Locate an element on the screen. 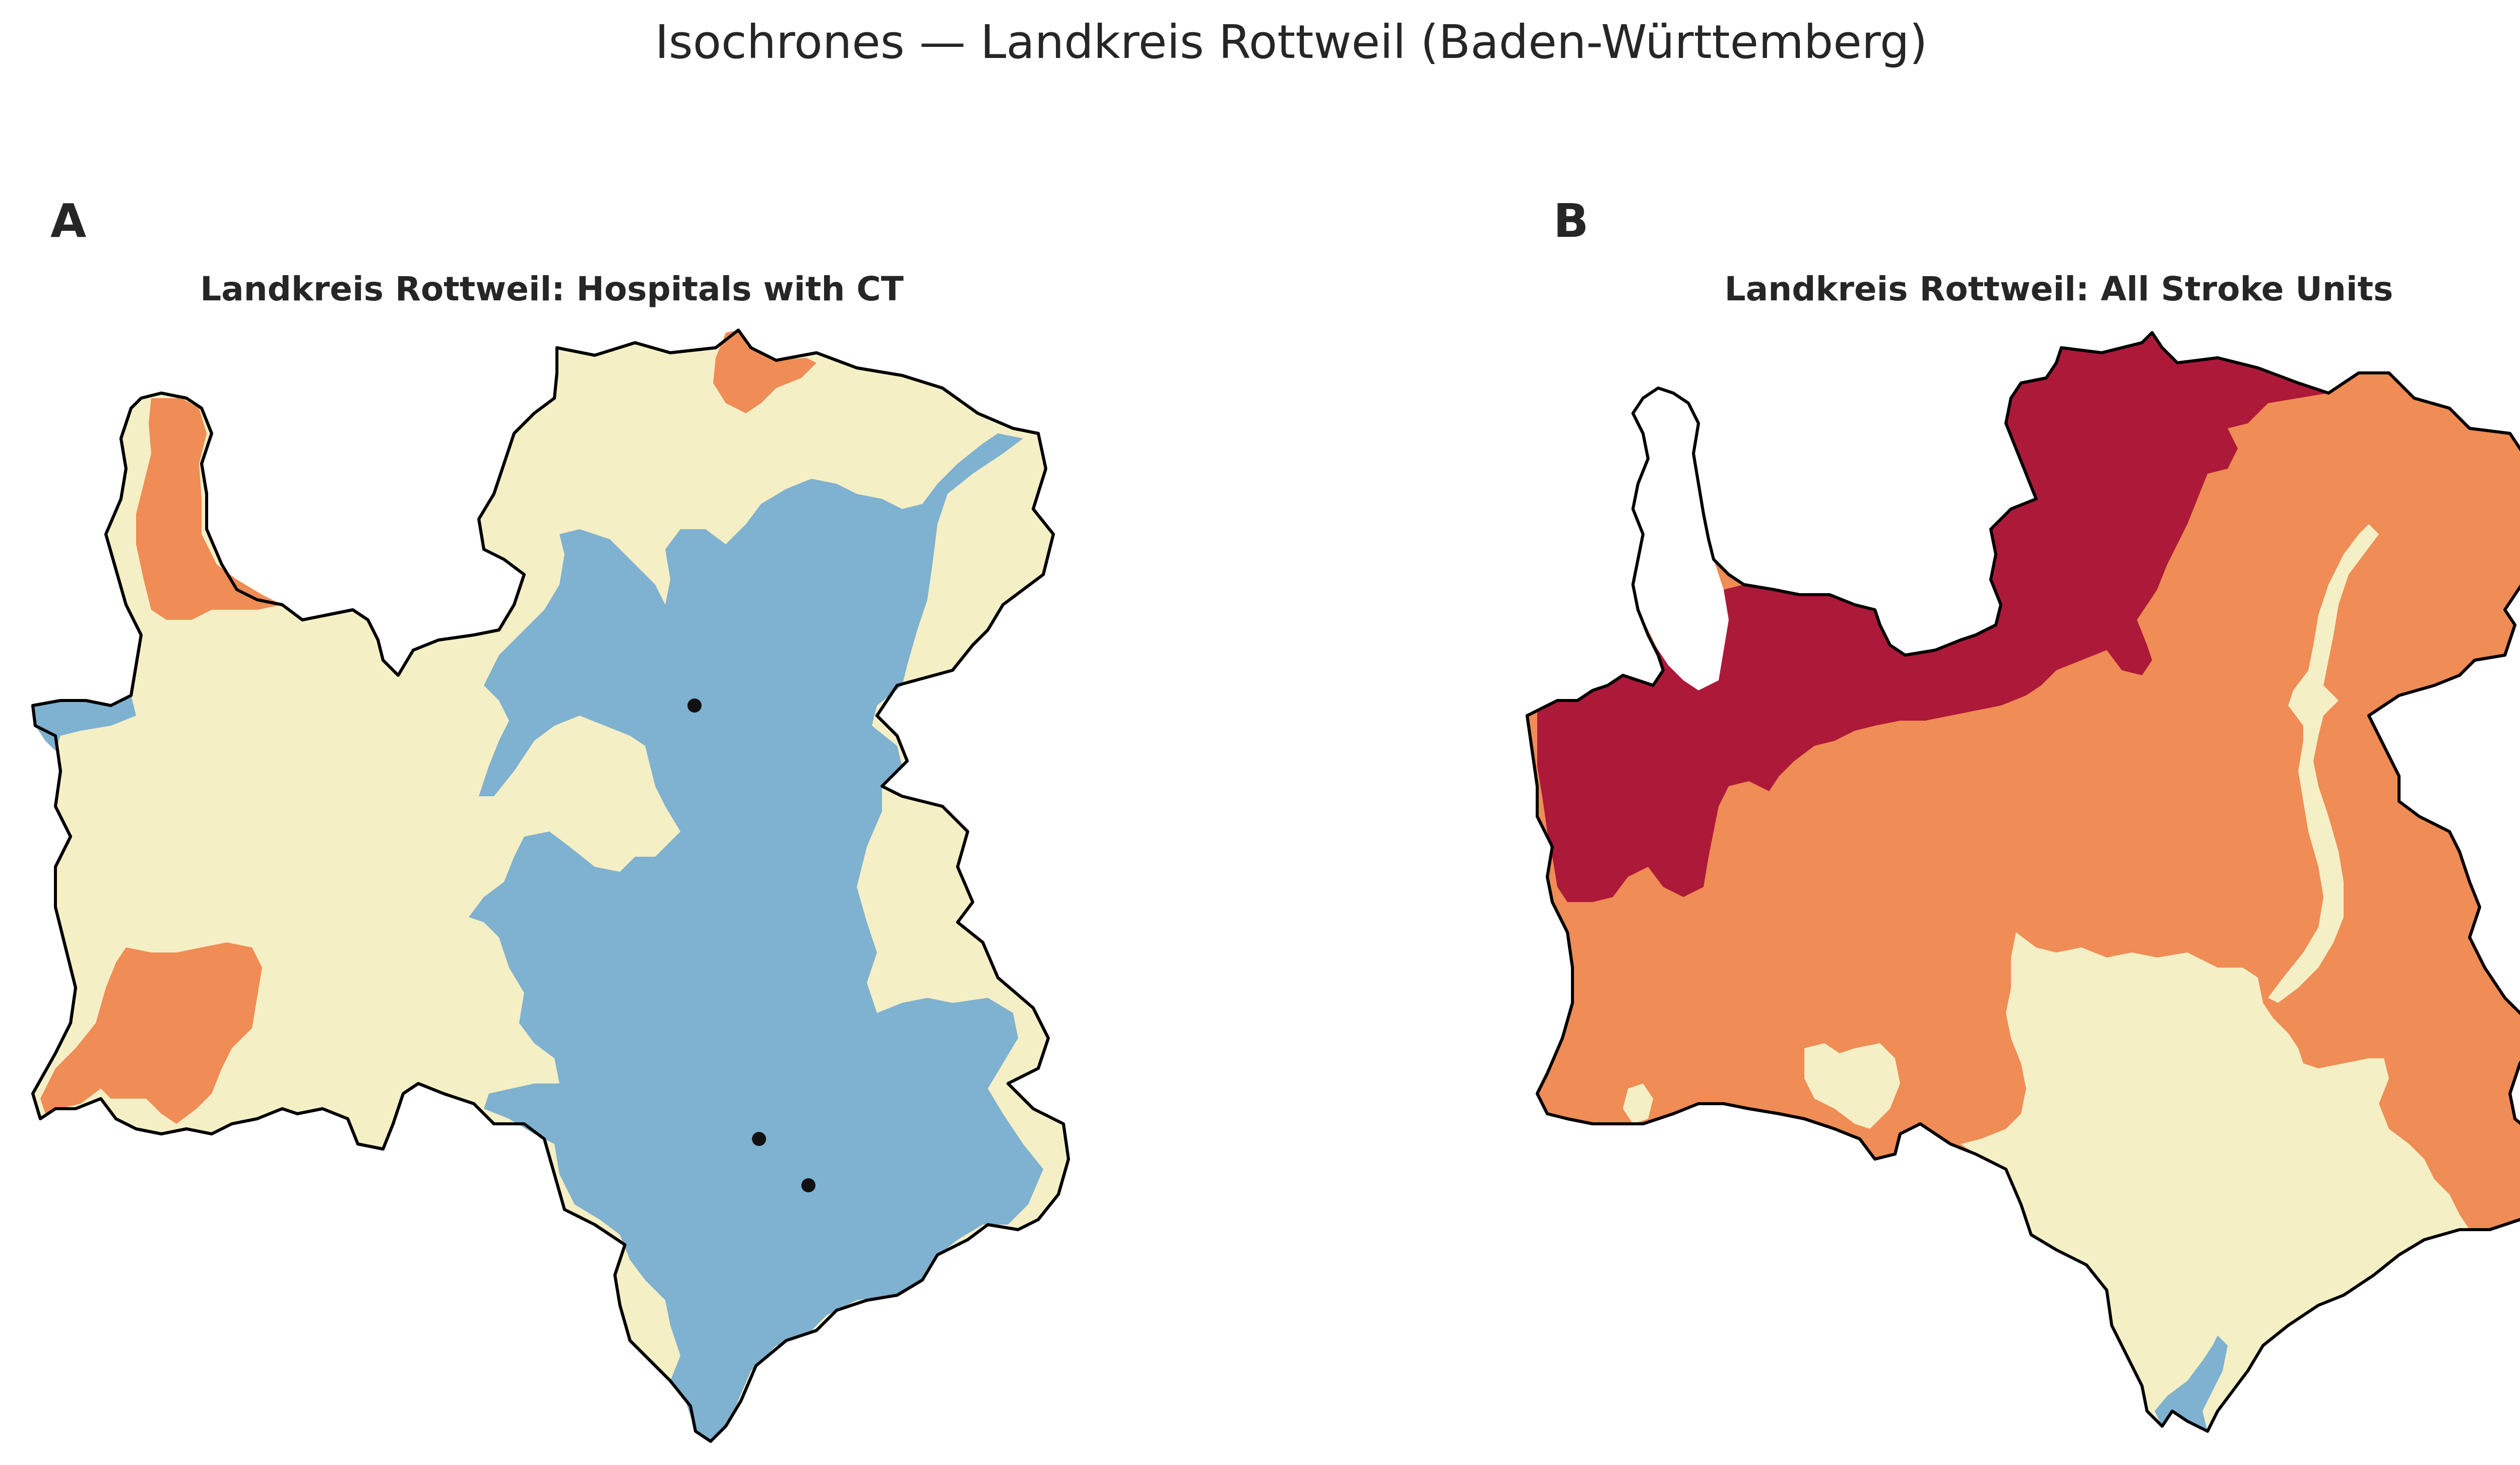 The width and height of the screenshot is (2520, 1465). panel-b-zone-blue is located at coordinates (2192, 1383).